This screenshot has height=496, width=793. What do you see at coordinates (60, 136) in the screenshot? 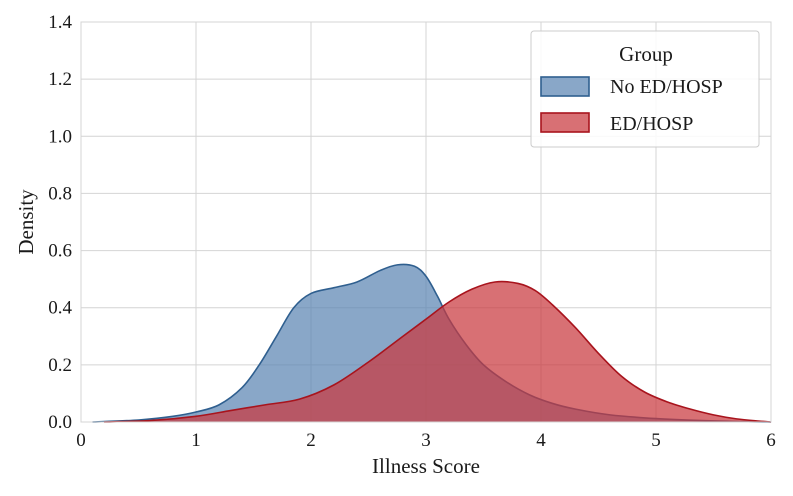
I see `y-tick-label: 1.0` at bounding box center [60, 136].